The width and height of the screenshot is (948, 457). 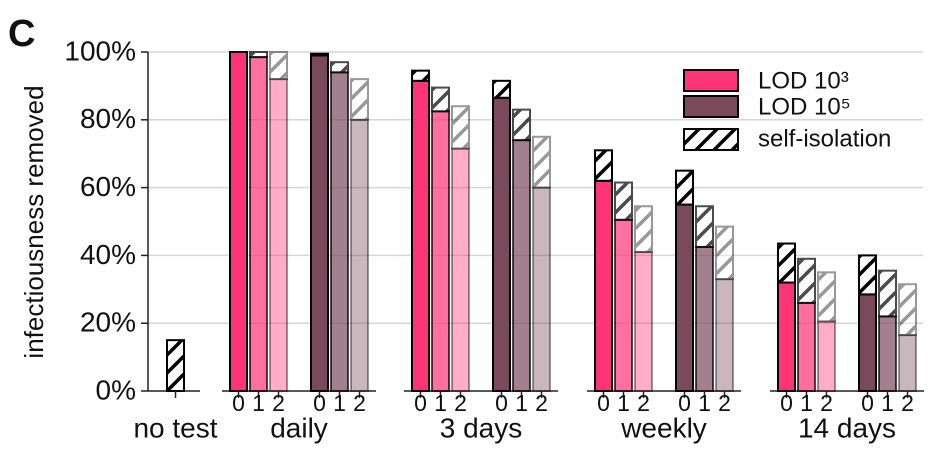 What do you see at coordinates (21, 34) in the screenshot?
I see `panel-label: C` at bounding box center [21, 34].